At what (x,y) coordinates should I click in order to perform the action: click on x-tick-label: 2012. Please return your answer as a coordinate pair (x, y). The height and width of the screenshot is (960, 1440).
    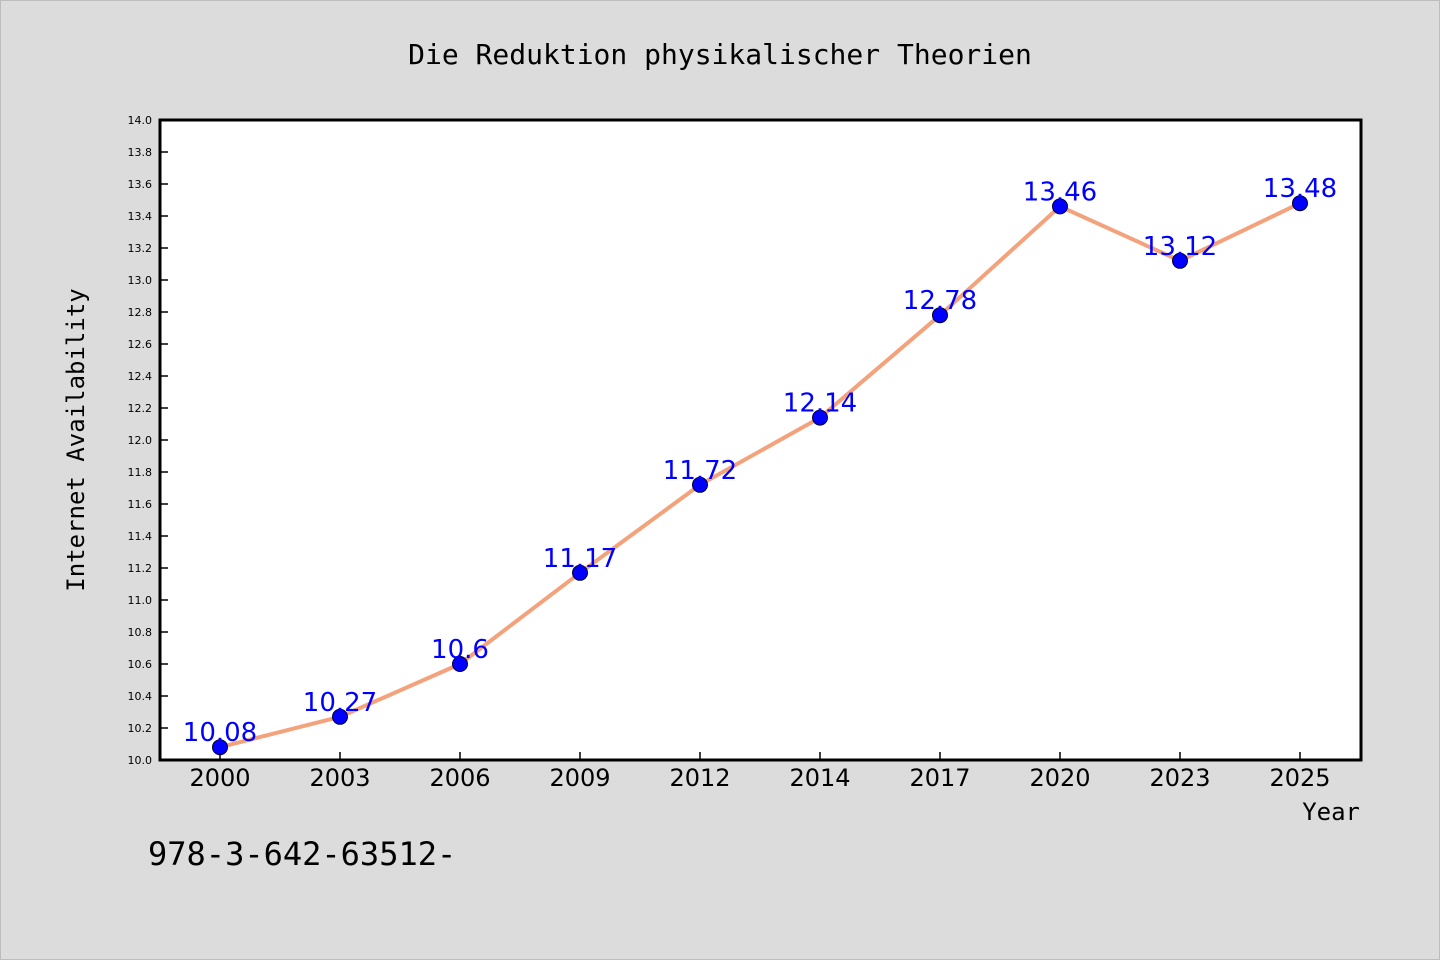
    Looking at the image, I should click on (699, 778).